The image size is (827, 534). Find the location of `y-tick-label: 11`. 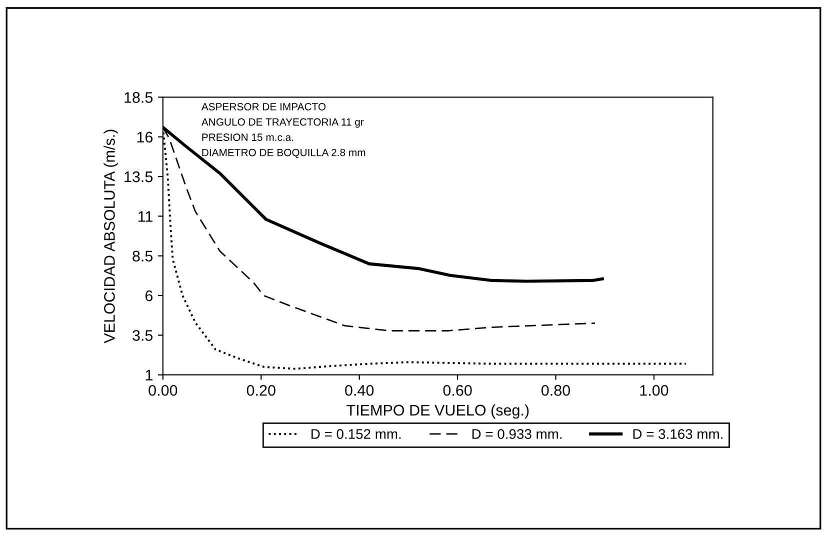

y-tick-label: 11 is located at coordinates (145, 216).